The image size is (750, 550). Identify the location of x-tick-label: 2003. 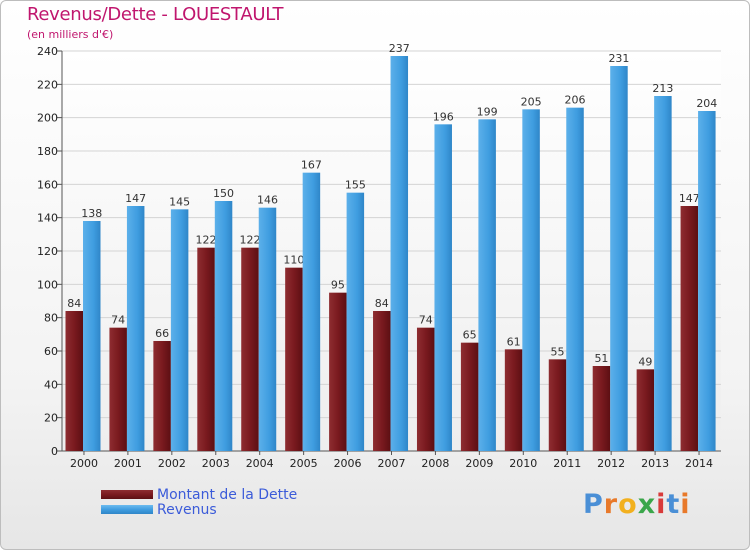
(216, 463).